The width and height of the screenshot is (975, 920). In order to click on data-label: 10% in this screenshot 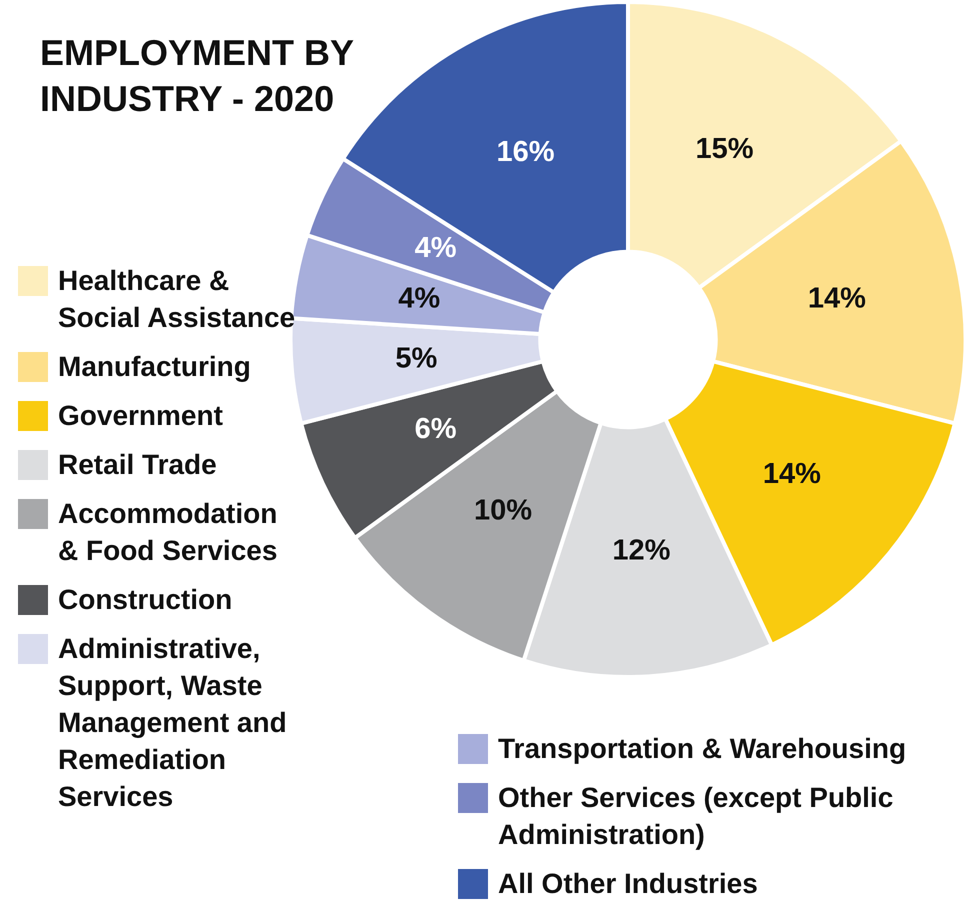, I will do `click(503, 510)`.